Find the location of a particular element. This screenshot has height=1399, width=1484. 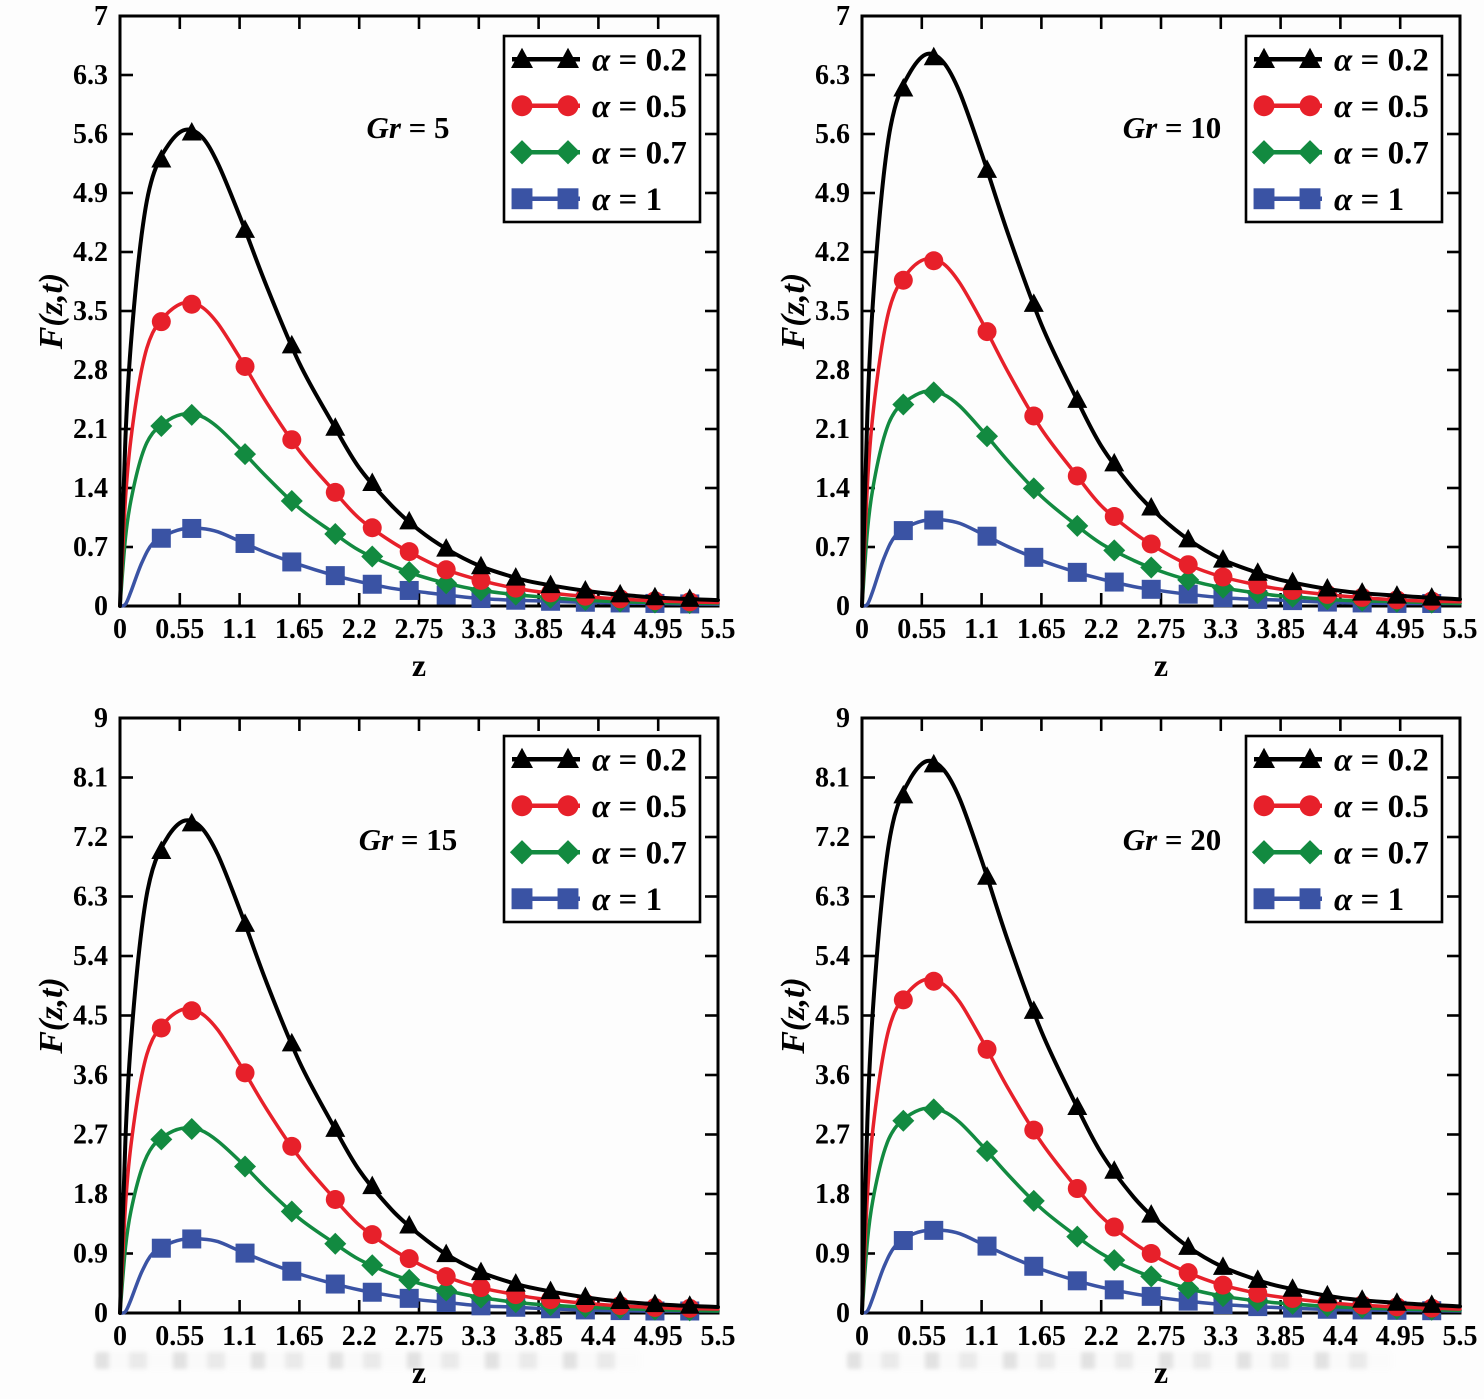

x-tick-label: 0 is located at coordinates (862, 629).